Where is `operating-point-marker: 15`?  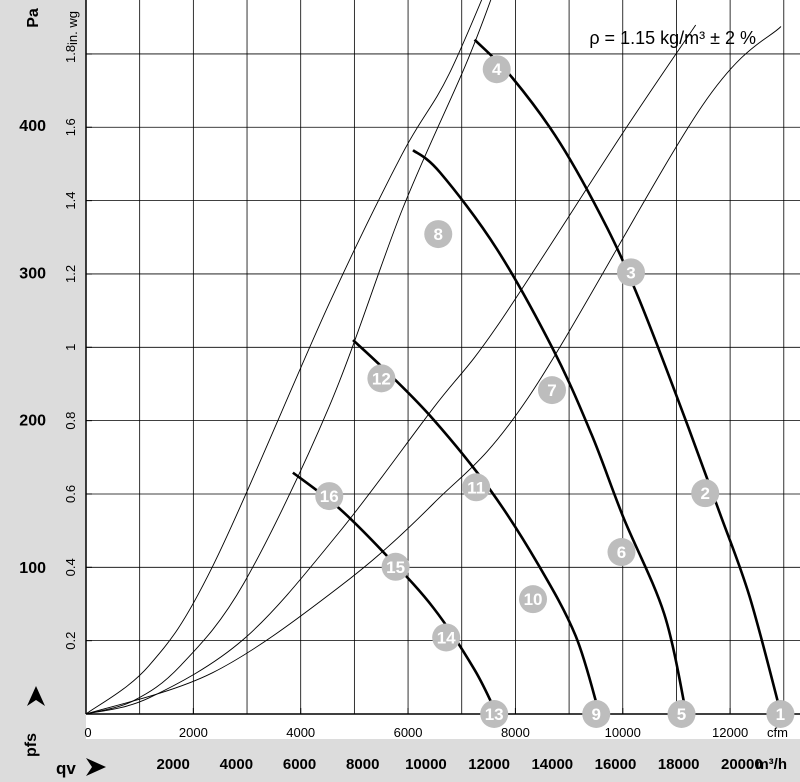
operating-point-marker: 15 is located at coordinates (395, 566).